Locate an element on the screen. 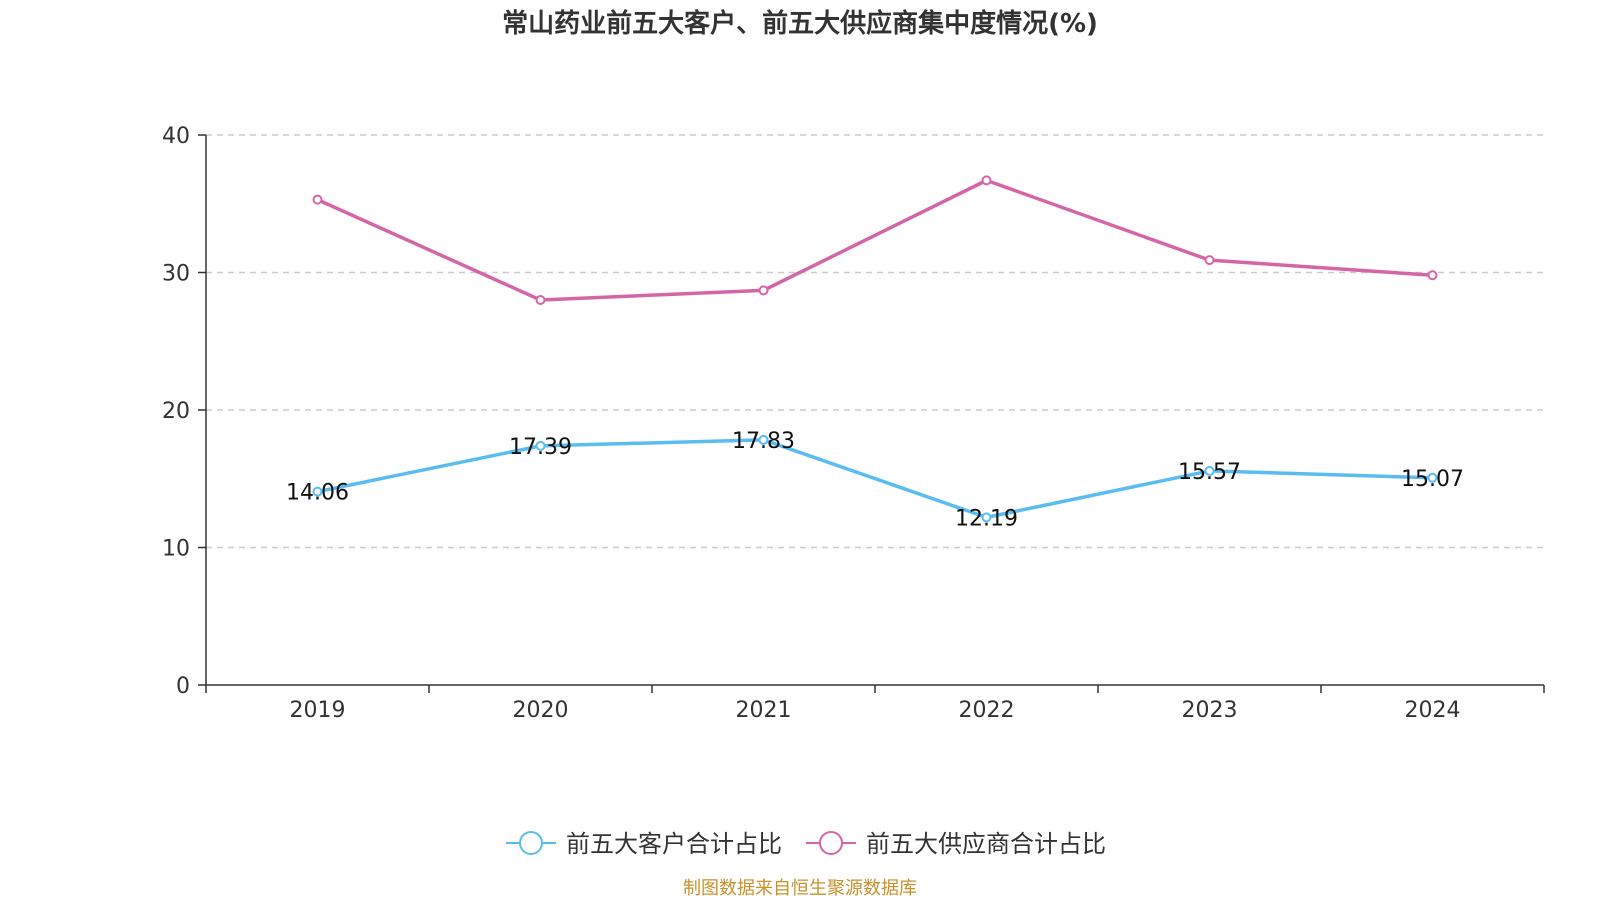 This screenshot has height=900, width=1600. x-tick-label: 2019 is located at coordinates (318, 710).